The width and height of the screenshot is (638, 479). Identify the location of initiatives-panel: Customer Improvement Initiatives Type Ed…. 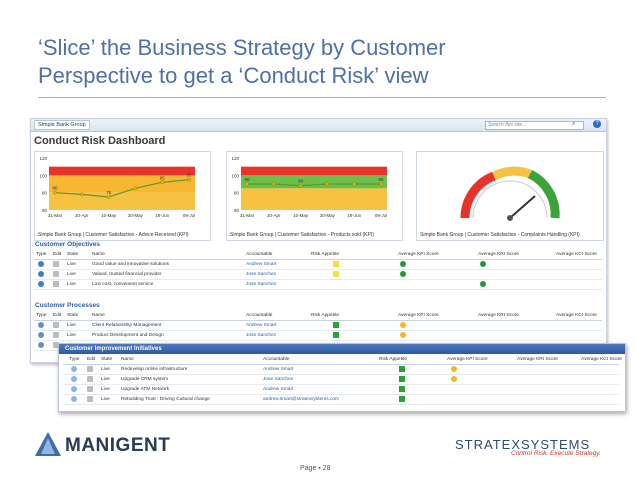
(342, 377).